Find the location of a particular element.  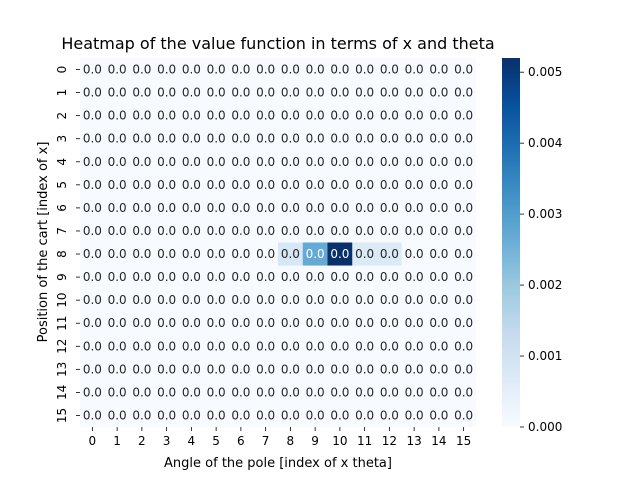

x-tick-label: 14 is located at coordinates (438, 441).